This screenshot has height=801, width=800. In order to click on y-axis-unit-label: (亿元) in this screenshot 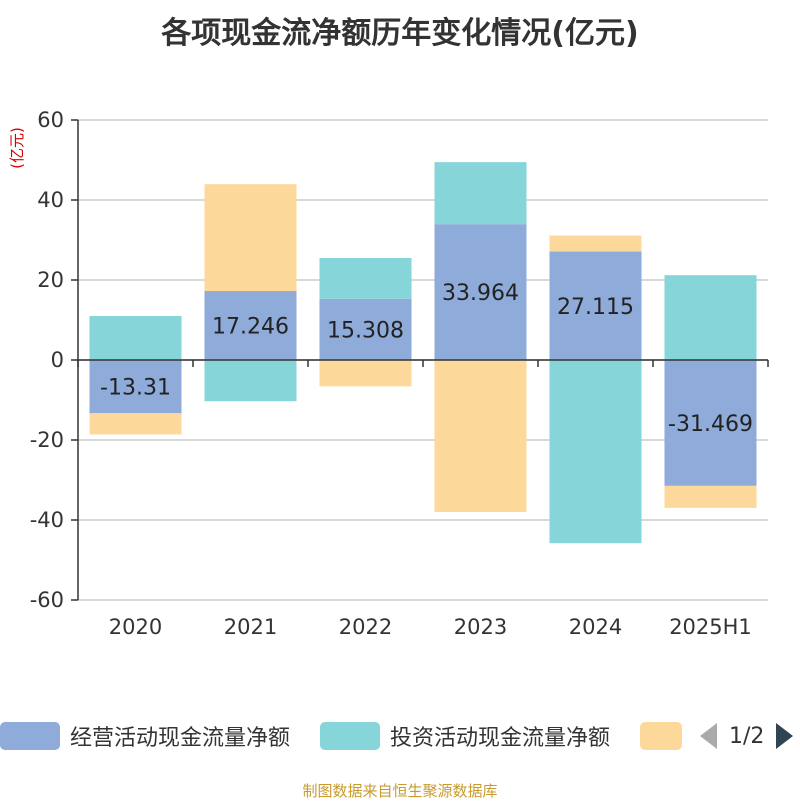, I will do `click(17, 148)`.